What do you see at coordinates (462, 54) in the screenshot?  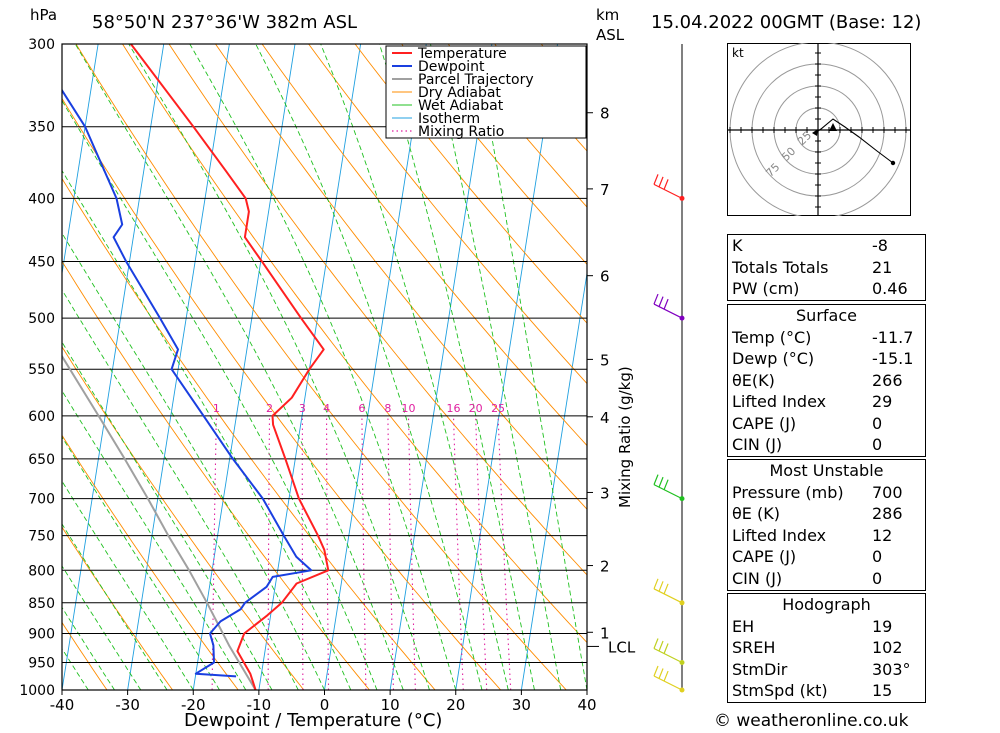 I see `legend-temperature: Temperature` at bounding box center [462, 54].